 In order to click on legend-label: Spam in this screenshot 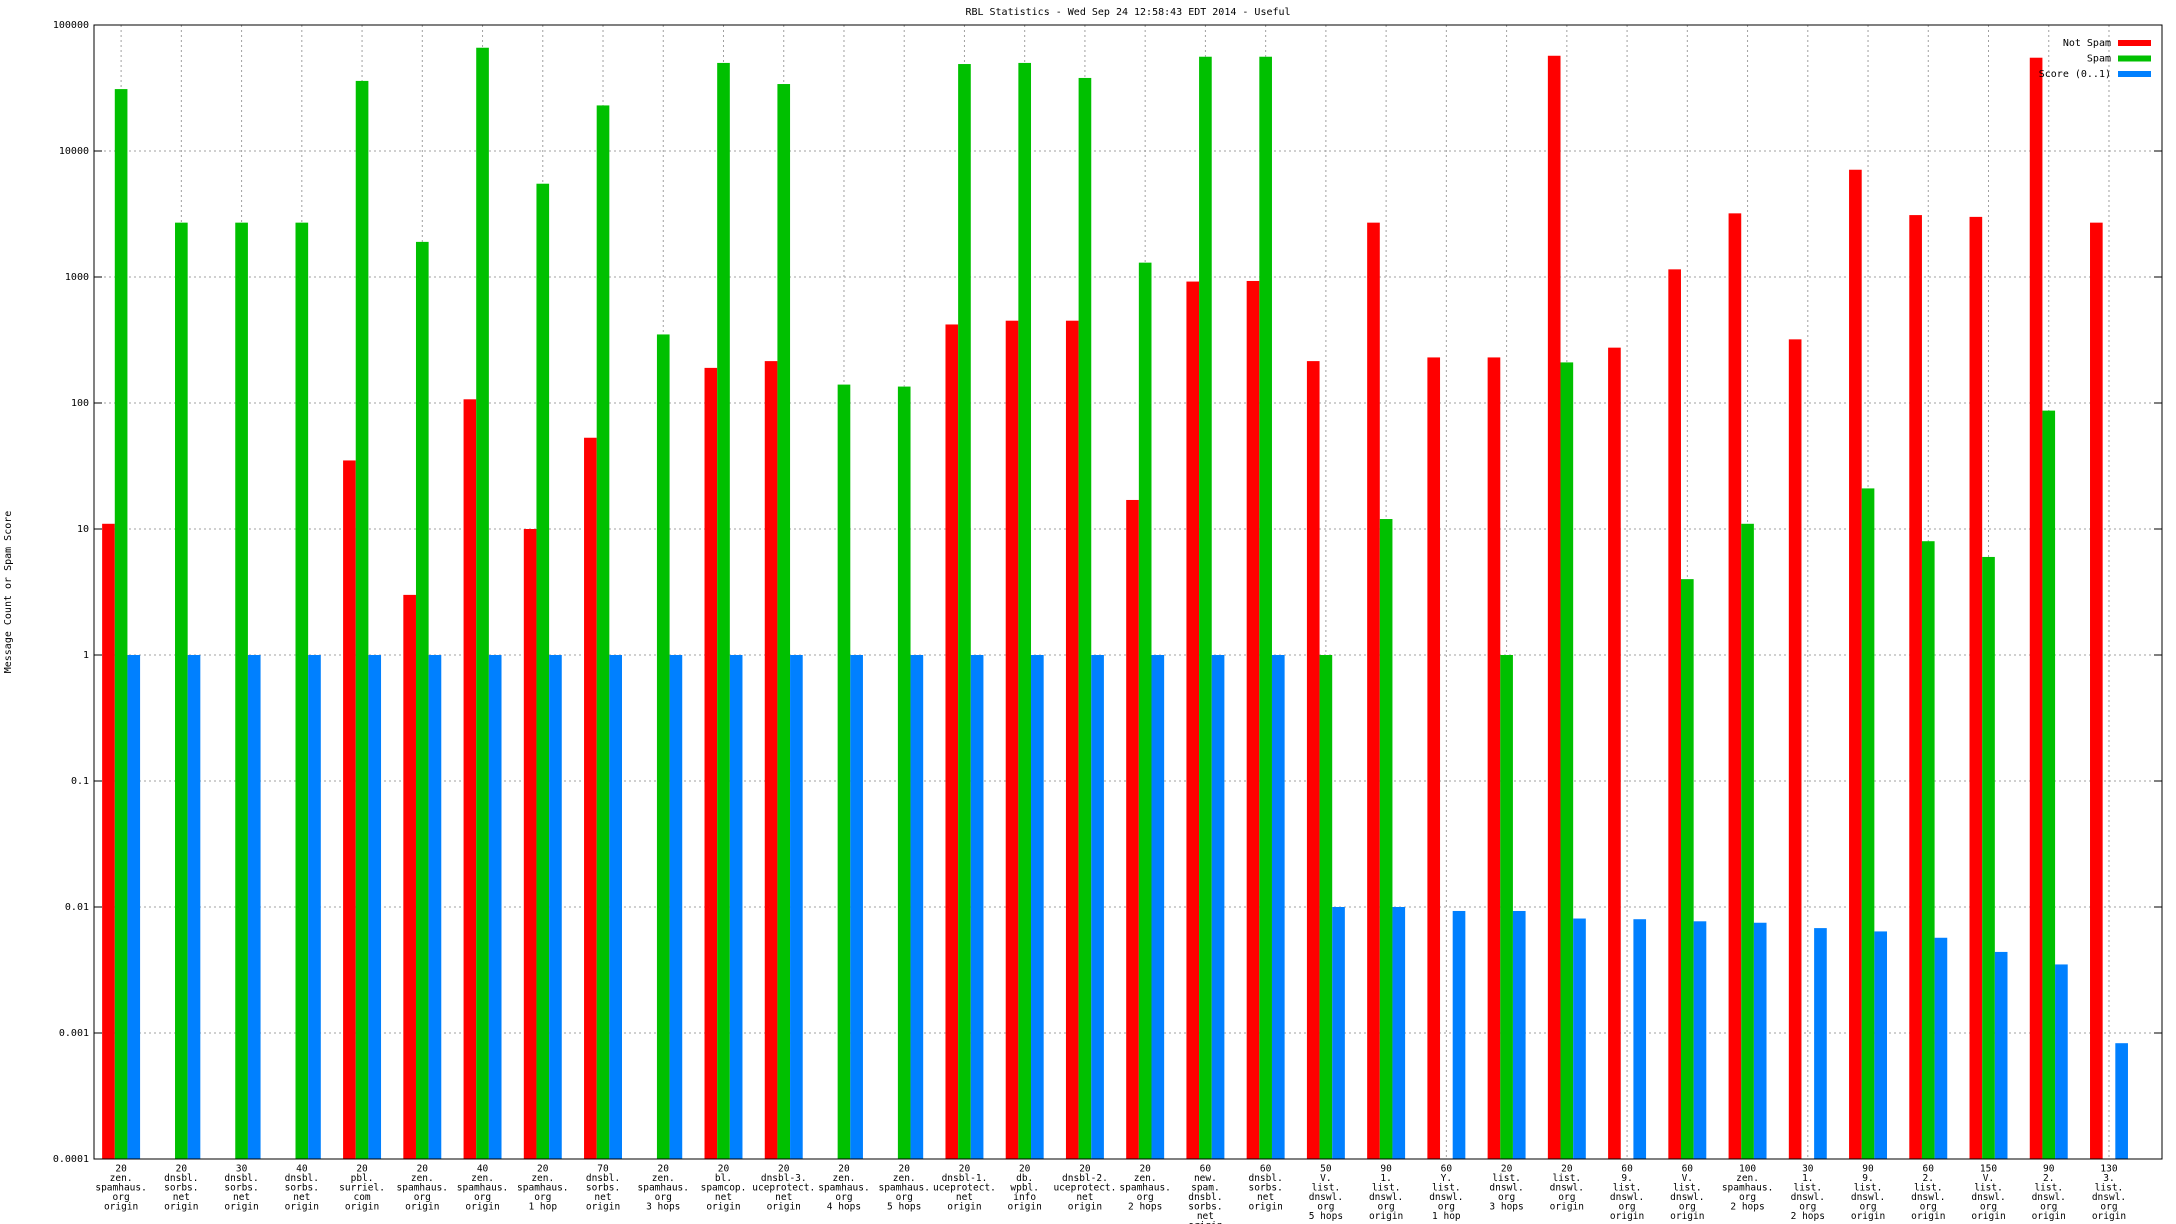, I will do `click(2099, 59)`.